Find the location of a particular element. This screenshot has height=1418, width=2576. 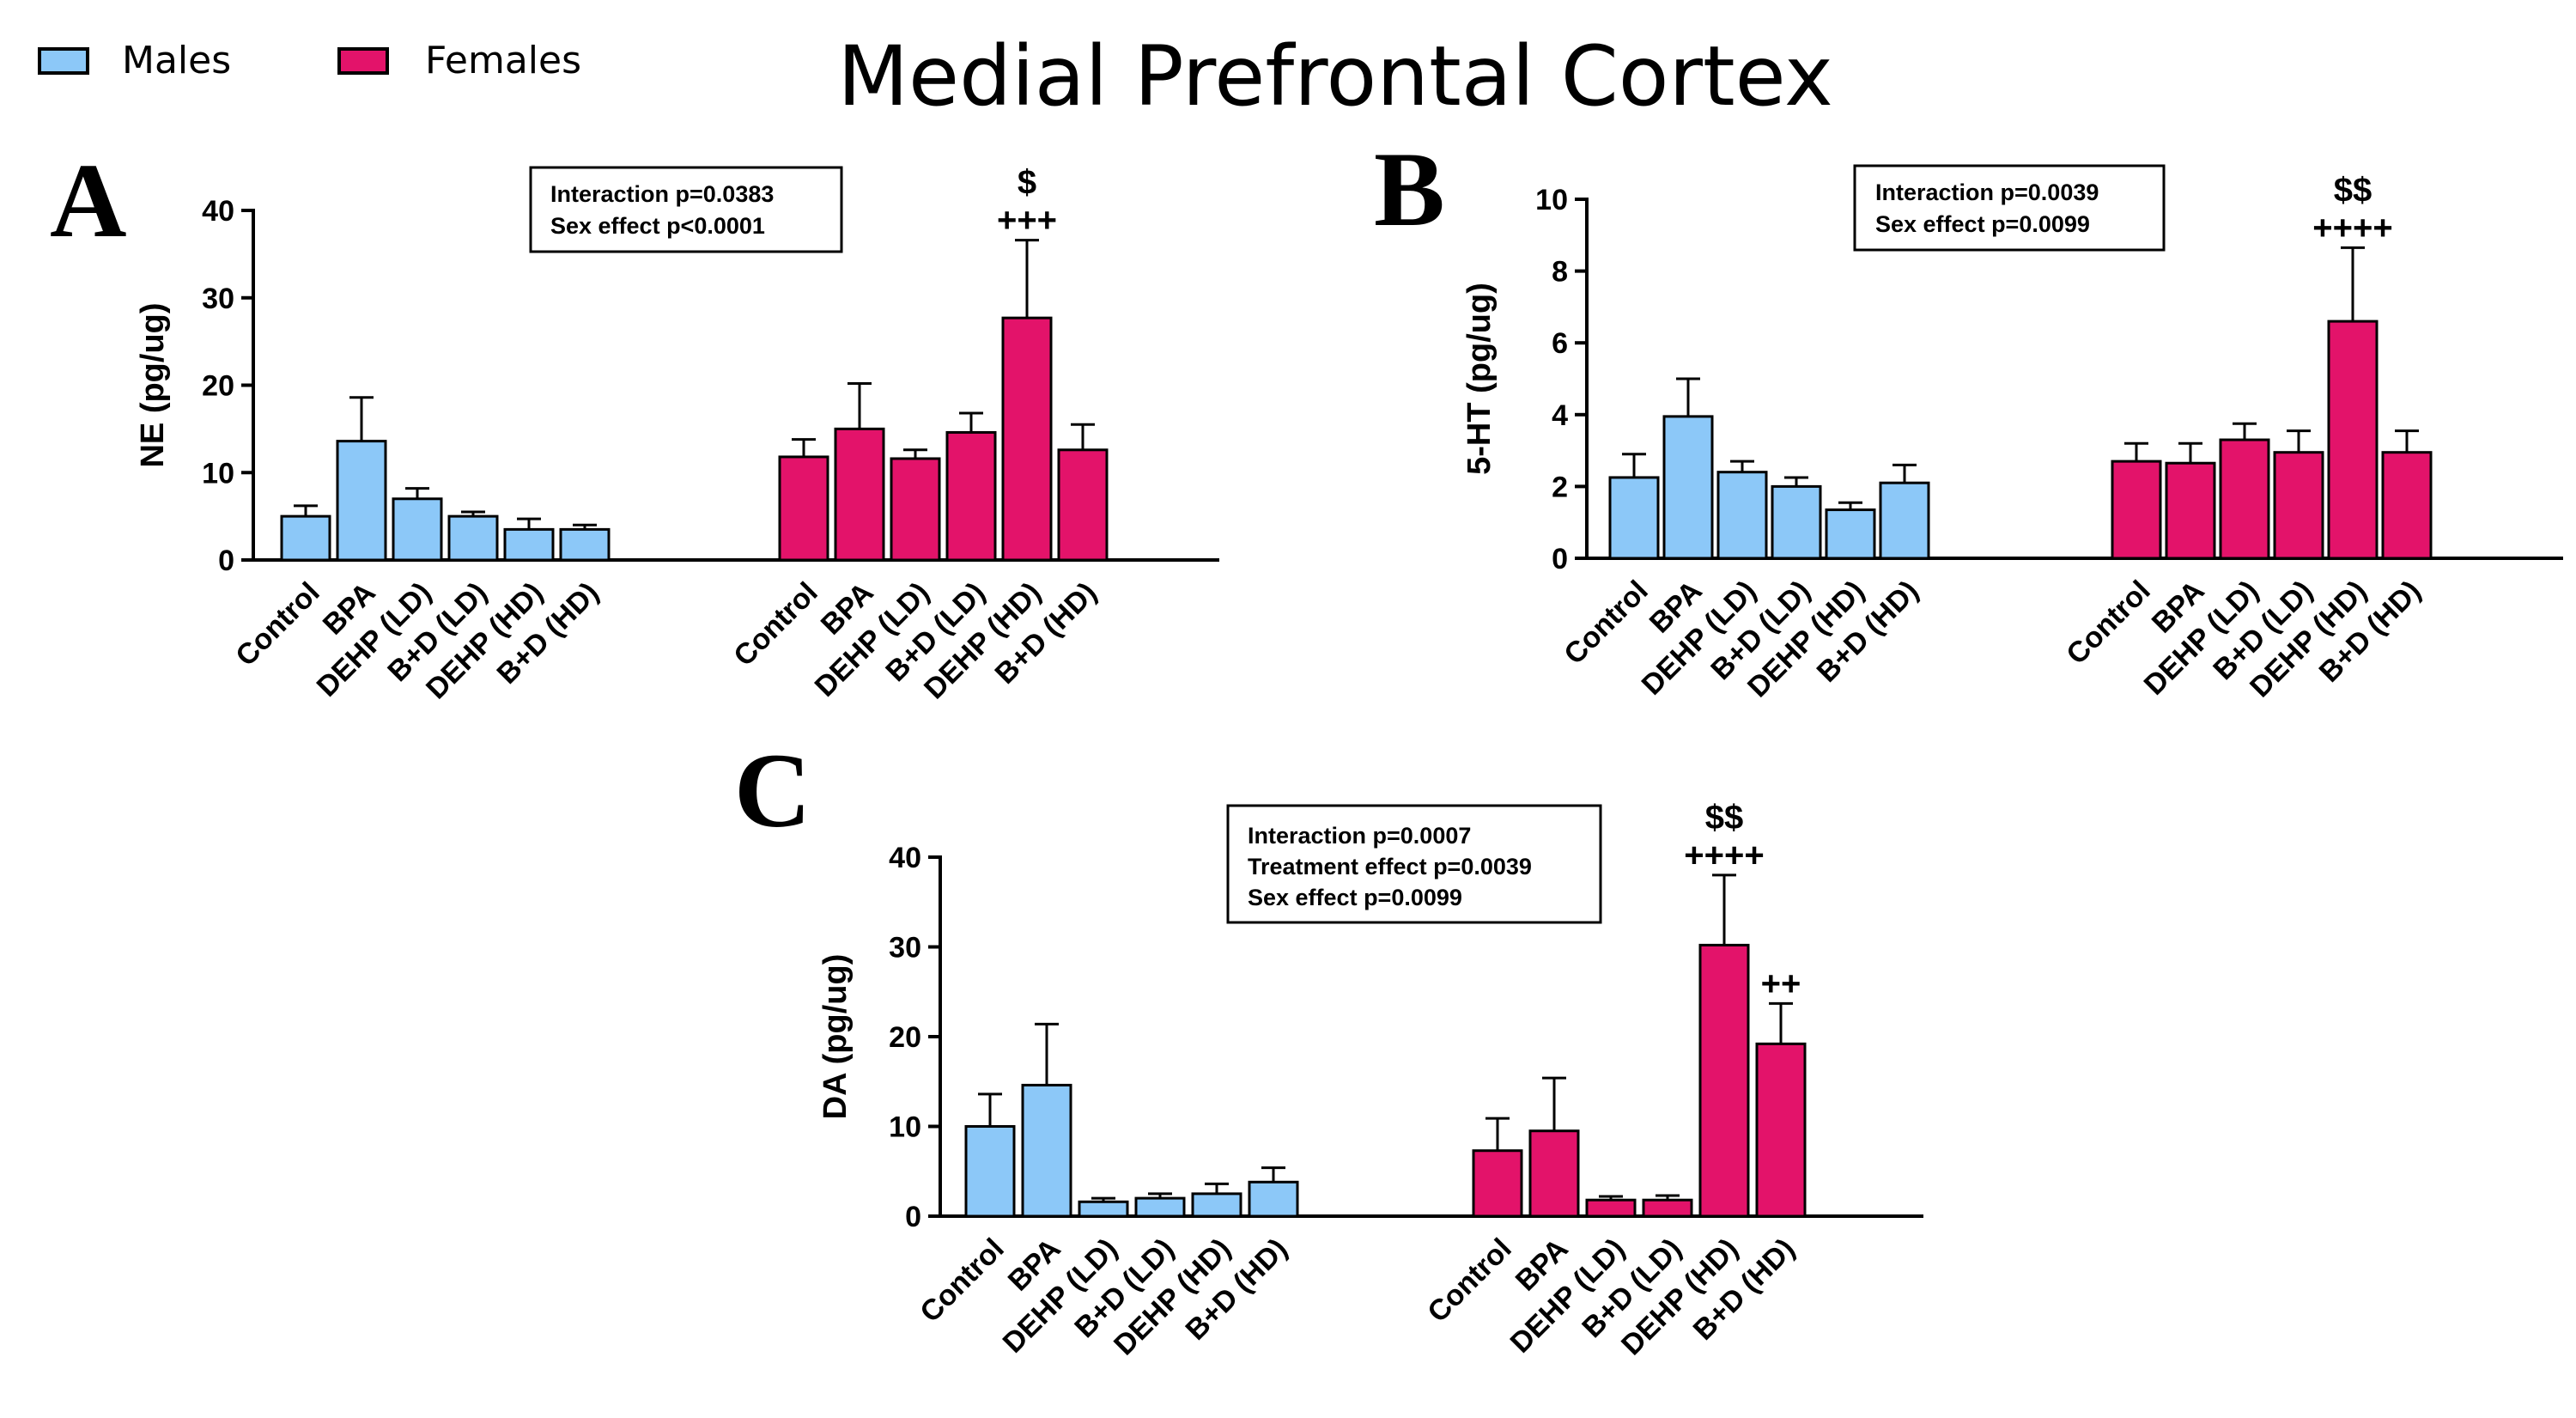

figure-title: Medial Prefrontal Cortex is located at coordinates (1335, 77).